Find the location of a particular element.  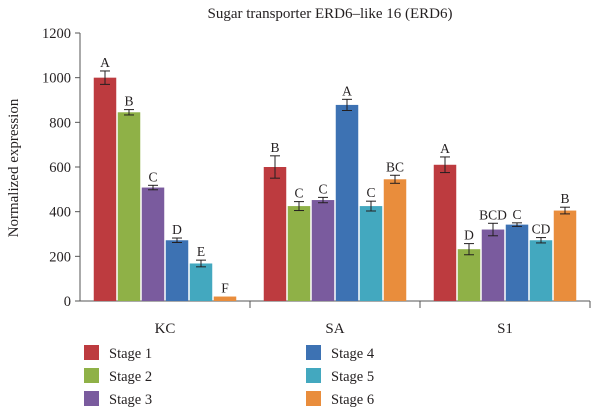

x-category-label: S1 is located at coordinates (505, 329).